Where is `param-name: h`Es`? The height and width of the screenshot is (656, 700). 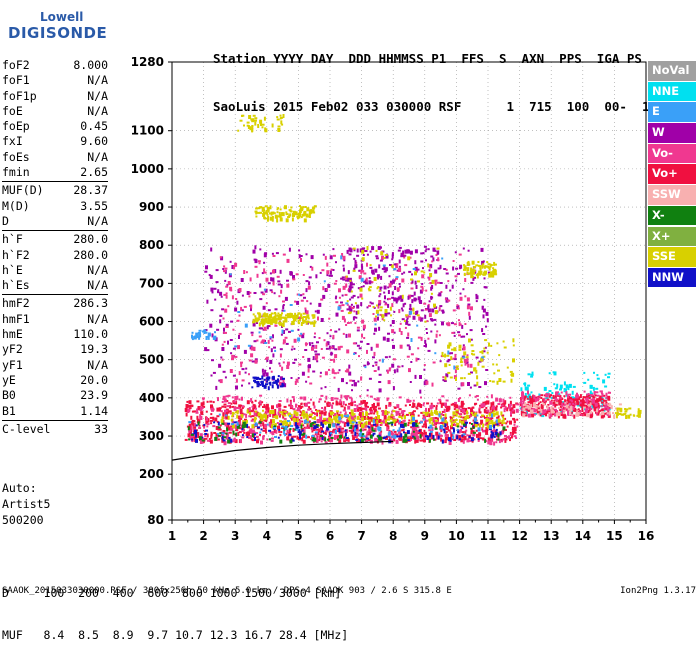
param-name: h`Es is located at coordinates (16, 285).